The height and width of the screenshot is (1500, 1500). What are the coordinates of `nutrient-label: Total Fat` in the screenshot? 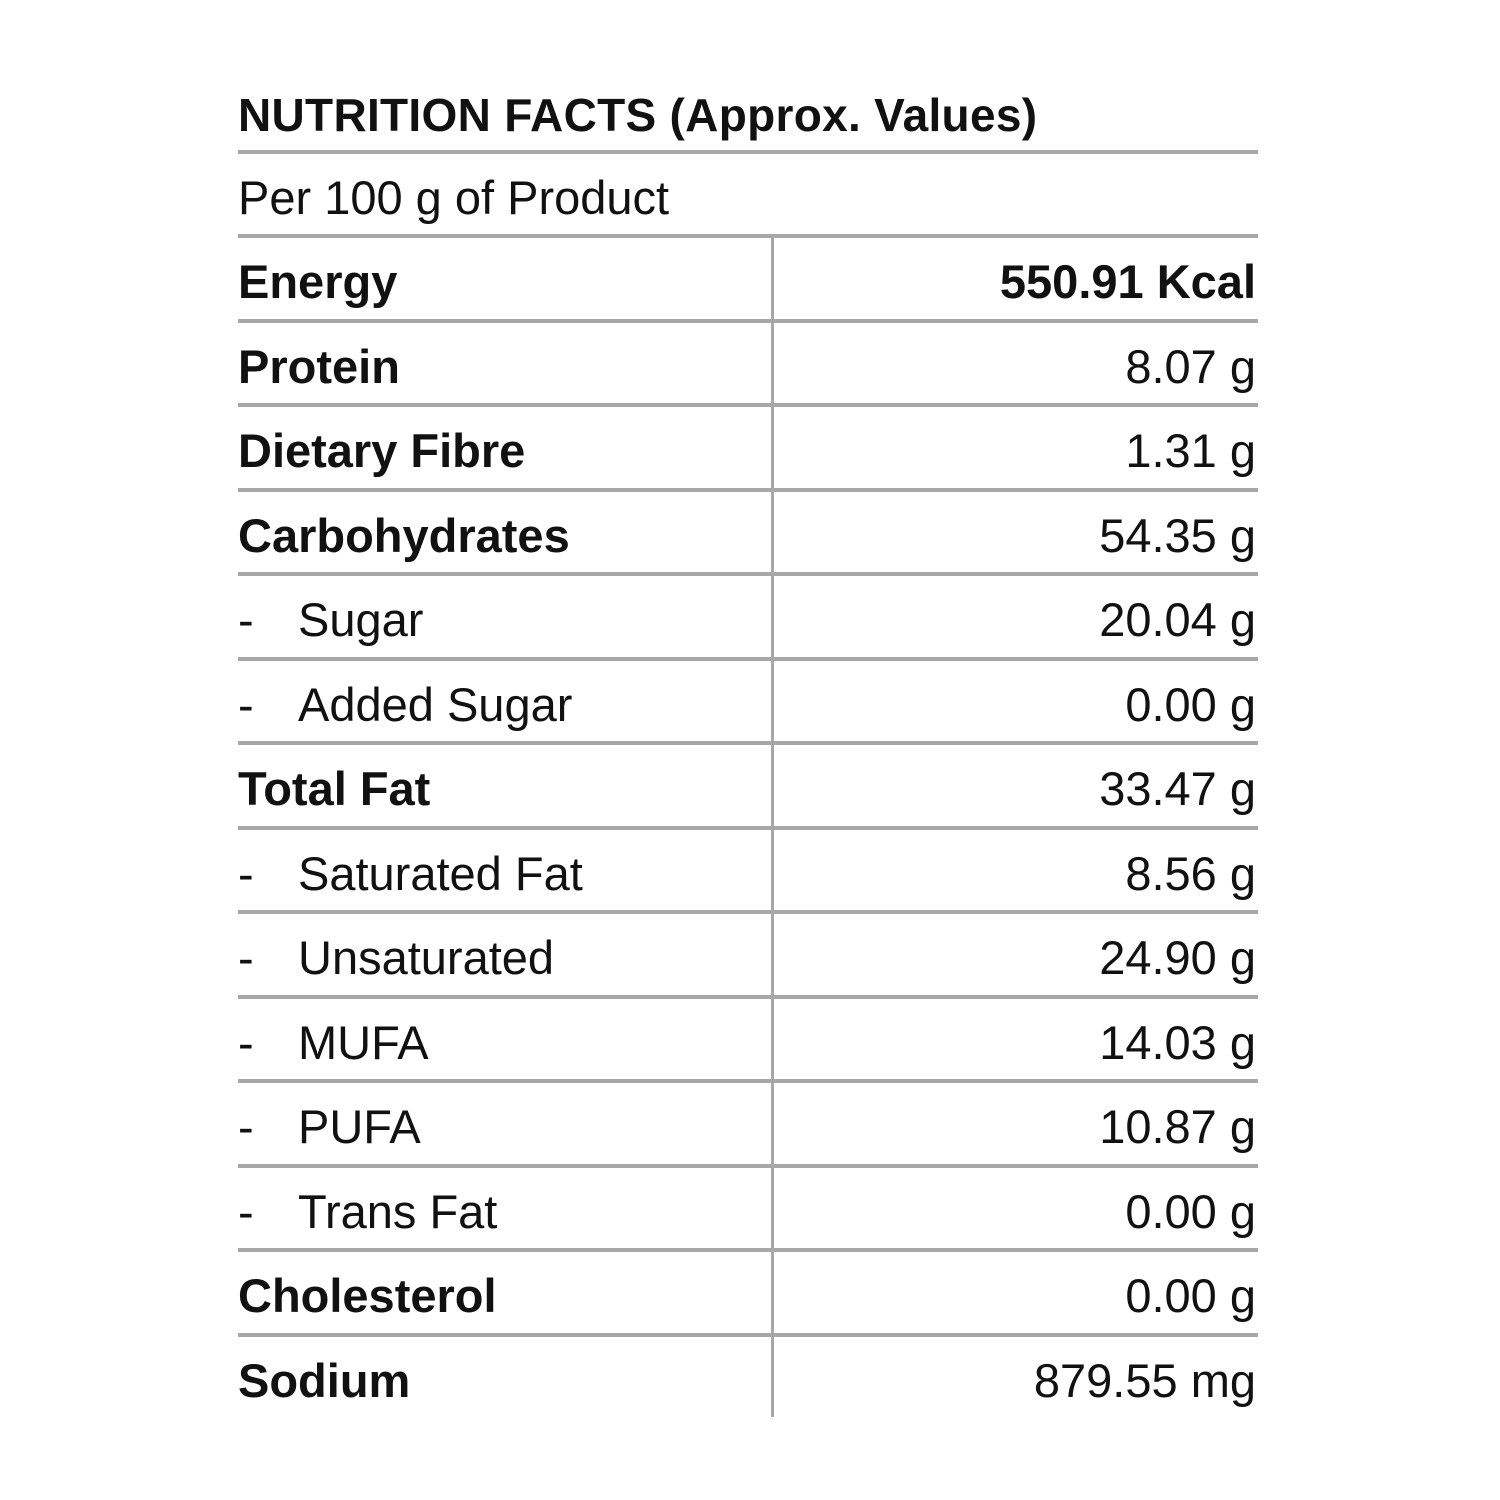 It's located at (334, 785).